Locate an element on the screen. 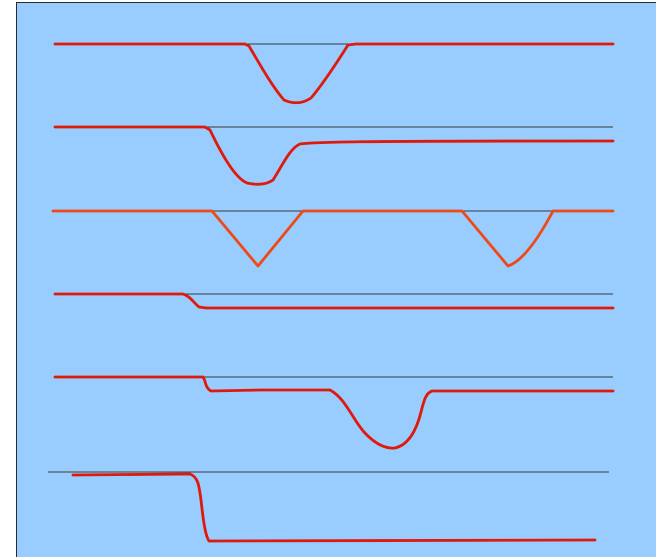  step-then-dip-trace is located at coordinates (334, 412).